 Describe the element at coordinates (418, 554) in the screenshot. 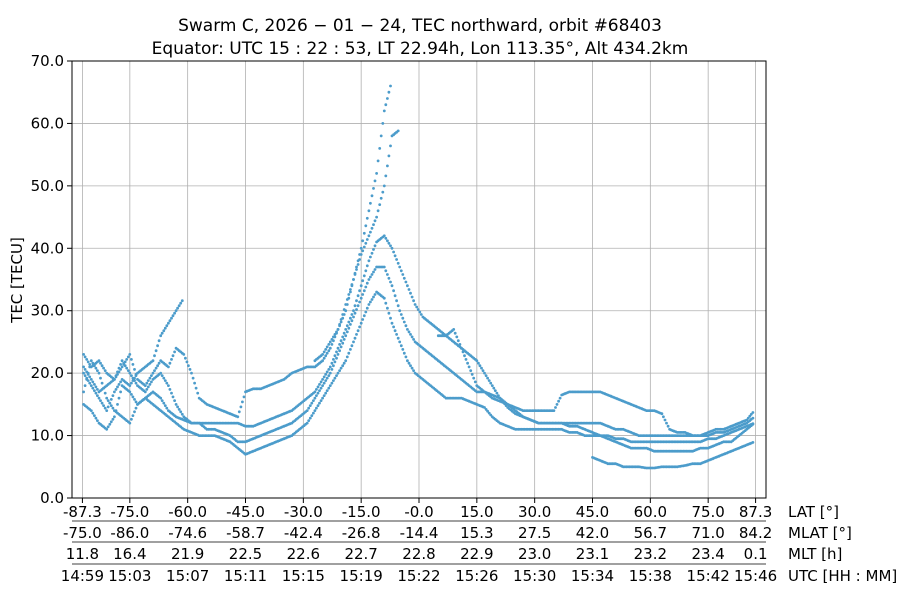

I see `x-tick-label: 22.8` at that location.